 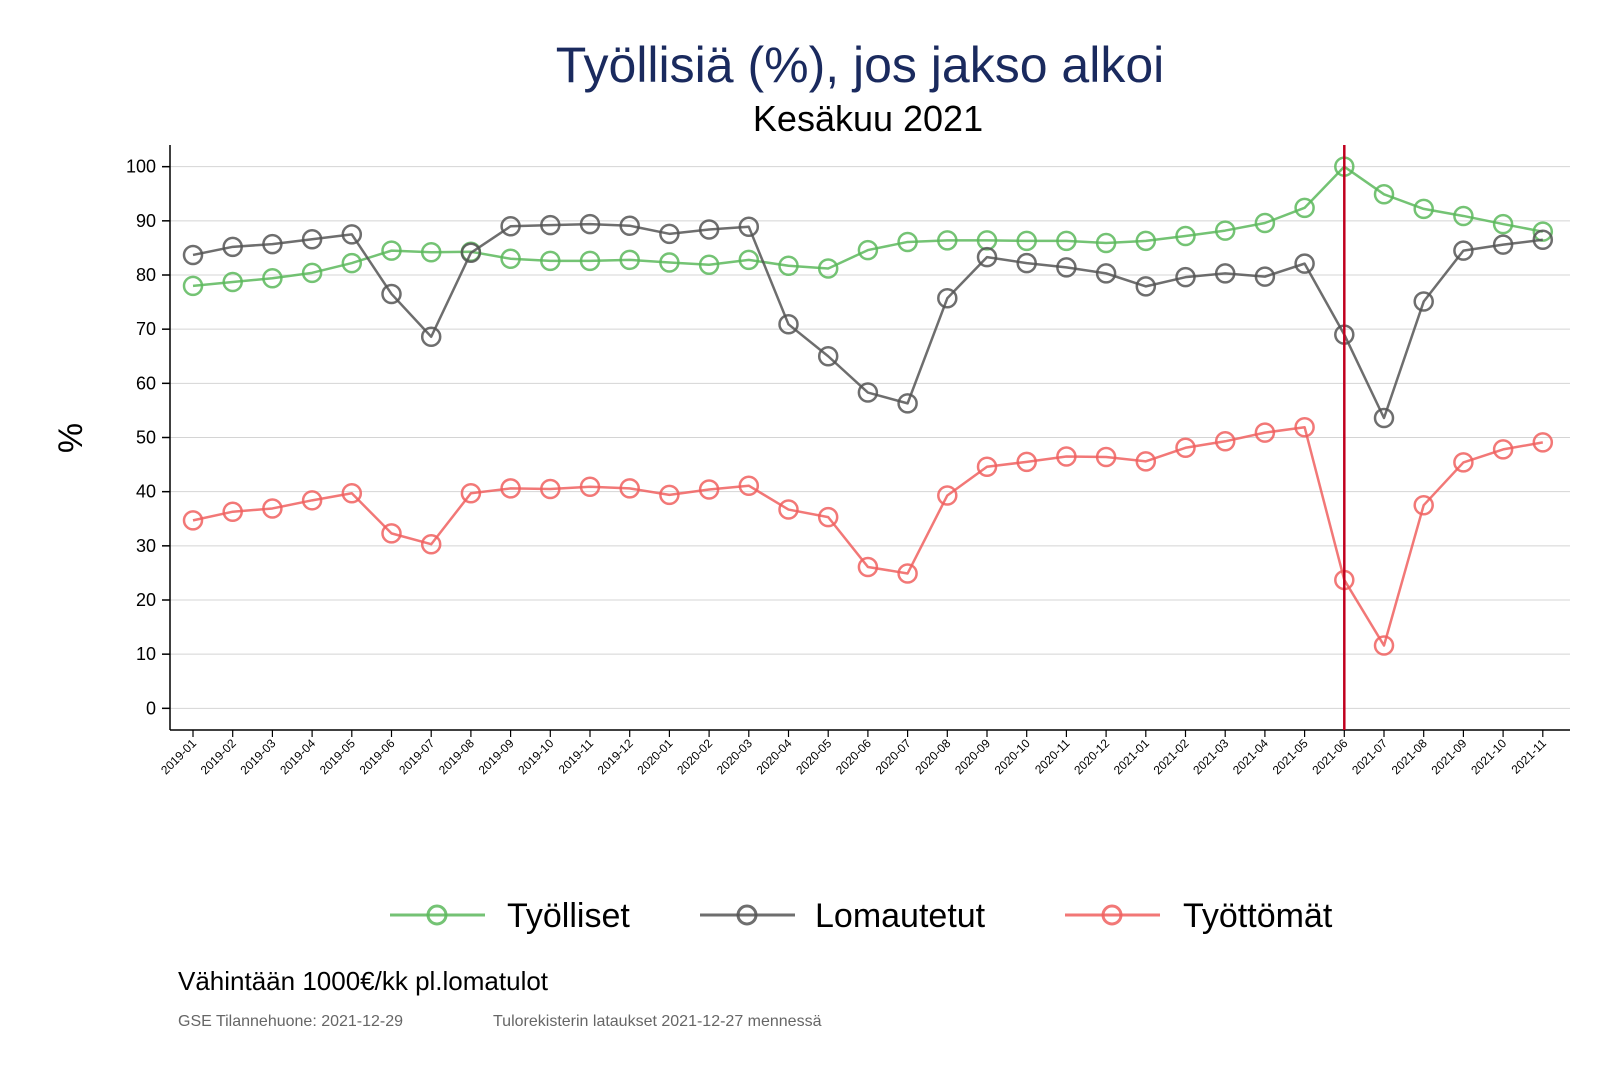 What do you see at coordinates (1384, 645) in the screenshot?
I see `data-point-Työttömät-2021-07` at bounding box center [1384, 645].